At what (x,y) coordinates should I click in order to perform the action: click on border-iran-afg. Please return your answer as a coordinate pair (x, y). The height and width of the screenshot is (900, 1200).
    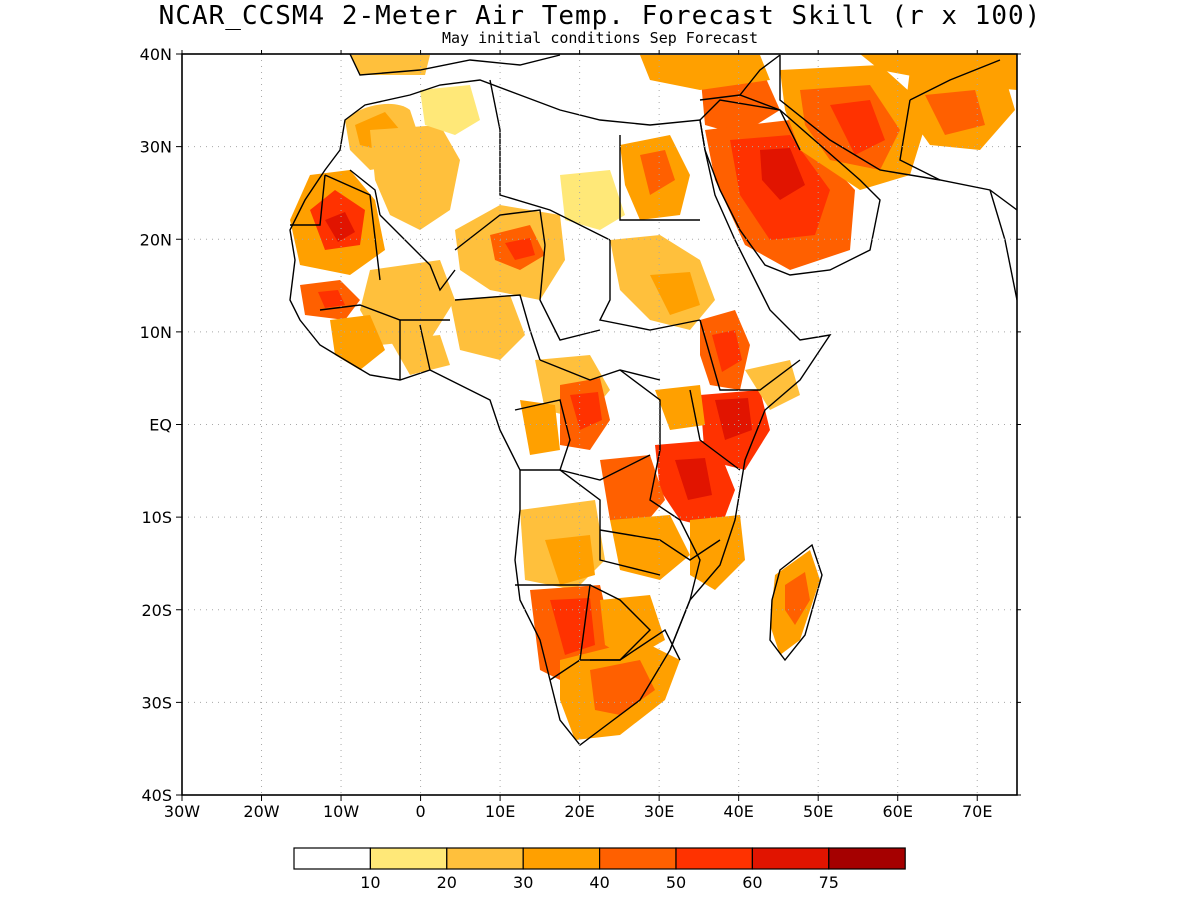
    Looking at the image, I should click on (950, 120).